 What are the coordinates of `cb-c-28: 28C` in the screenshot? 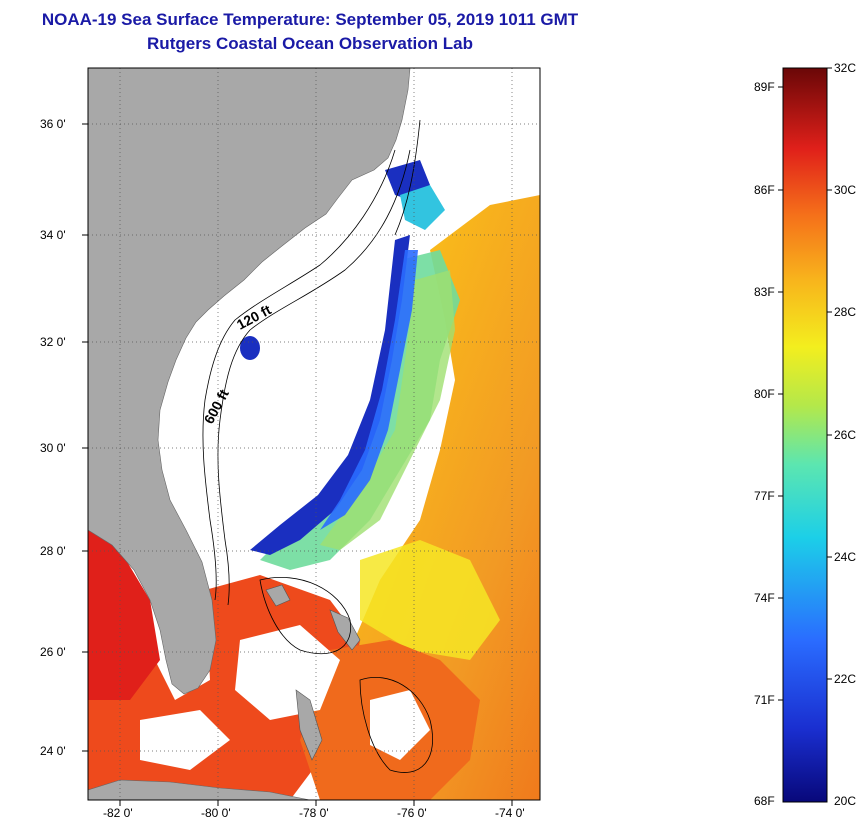 It's located at (845, 312).